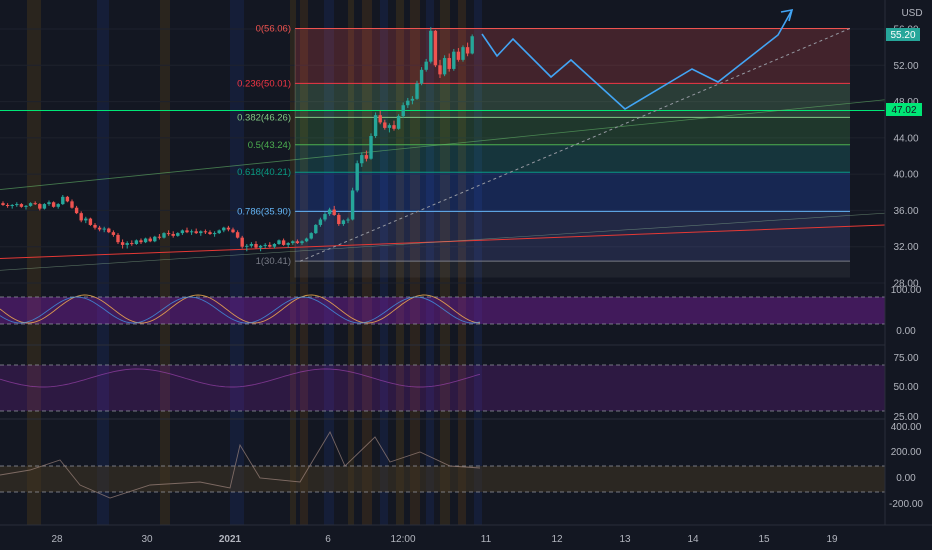  What do you see at coordinates (905, 66) in the screenshot?
I see `price-tick-1: 52.00` at bounding box center [905, 66].